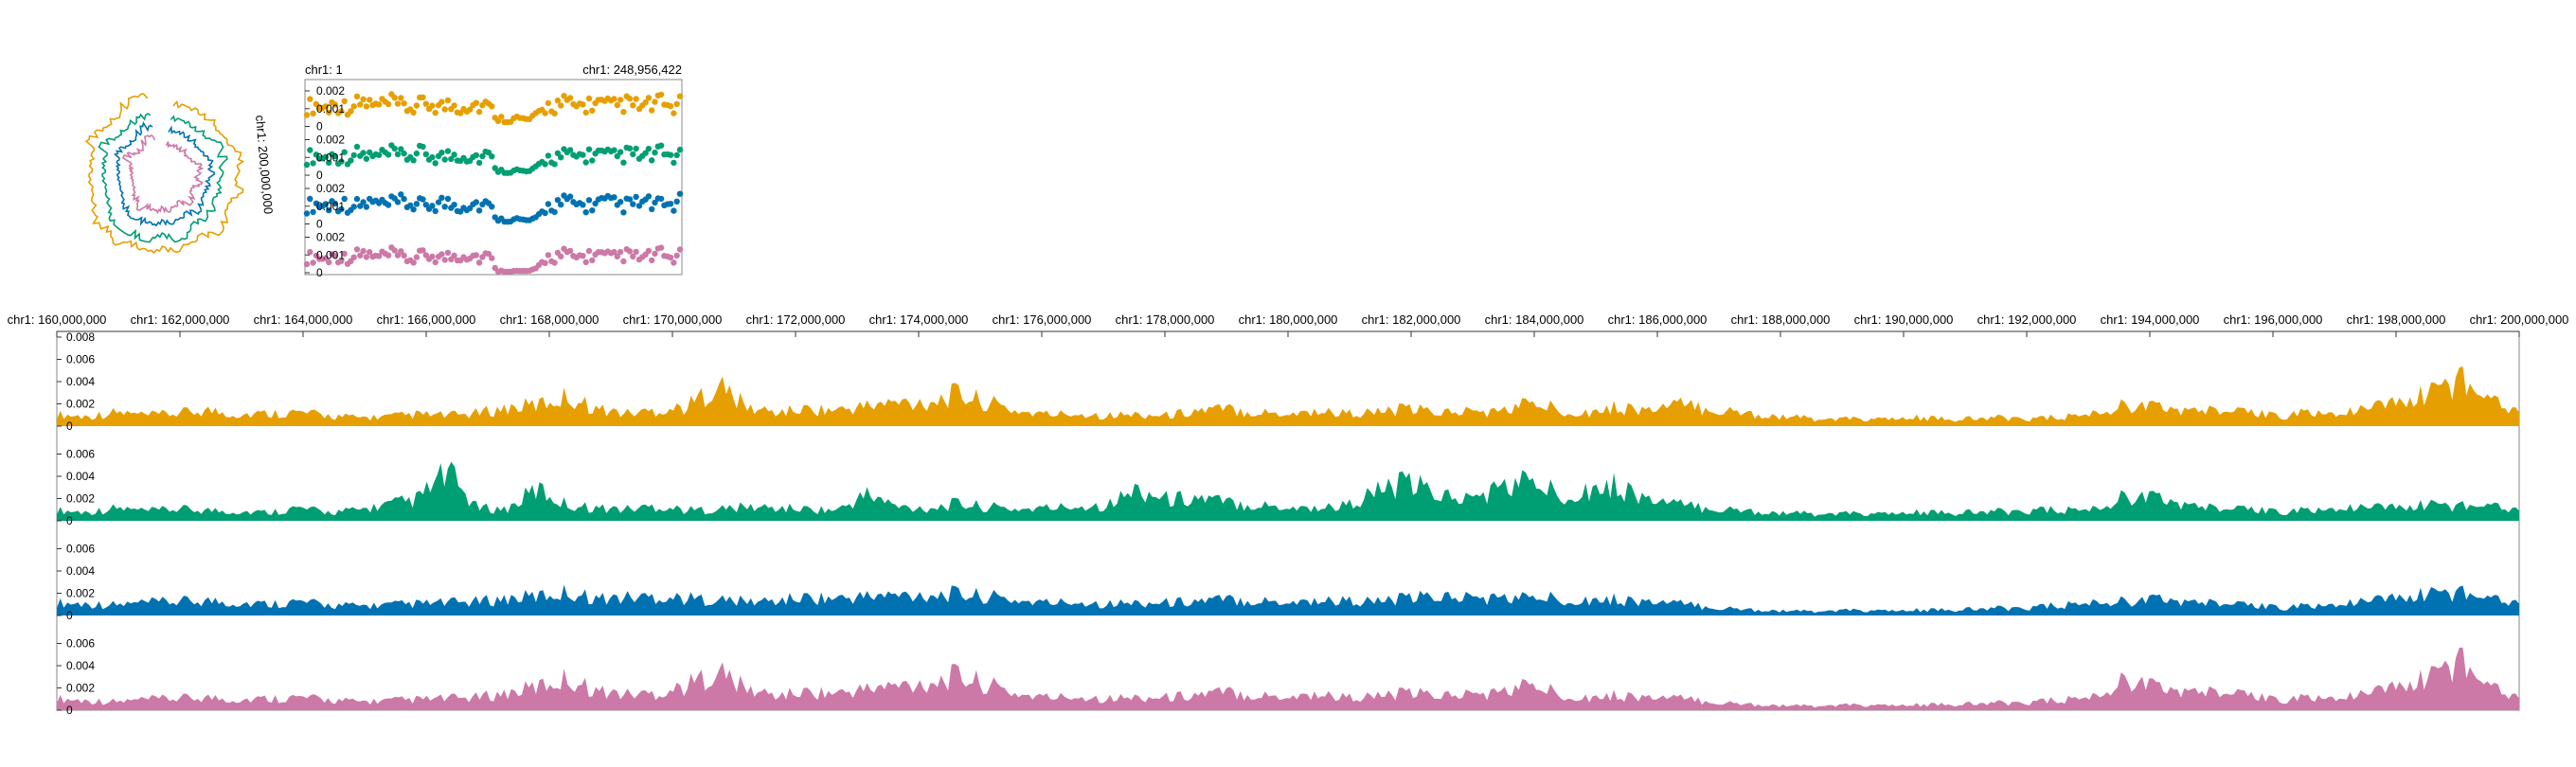  I want to click on overview-y-tick-label: 0.001, so click(330, 109).